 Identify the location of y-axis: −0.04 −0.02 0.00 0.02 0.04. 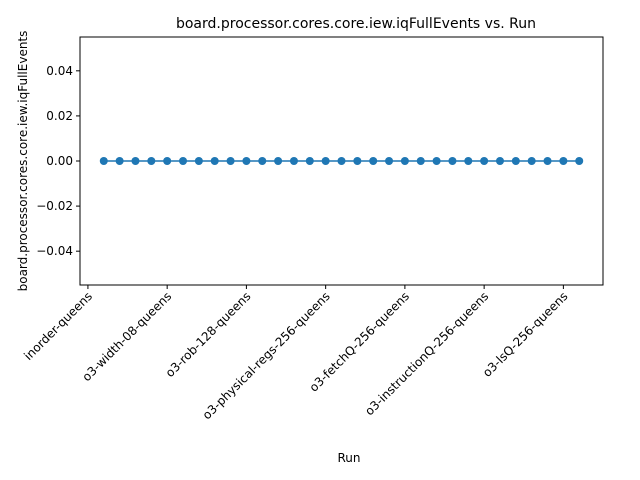
(58, 161).